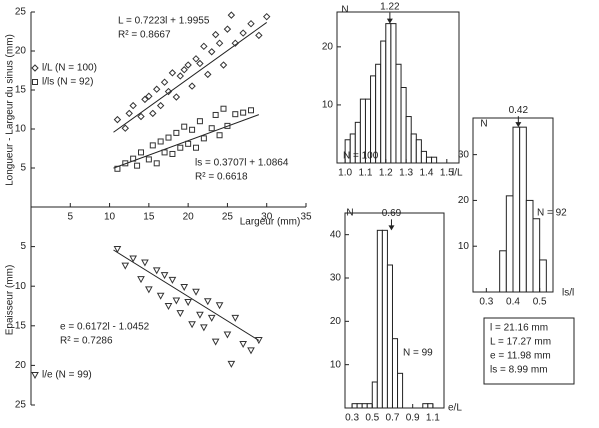 Image resolution: width=599 pixels, height=428 pixels. What do you see at coordinates (519, 328) in the screenshot?
I see `summary-line: l = 21.16 mm` at bounding box center [519, 328].